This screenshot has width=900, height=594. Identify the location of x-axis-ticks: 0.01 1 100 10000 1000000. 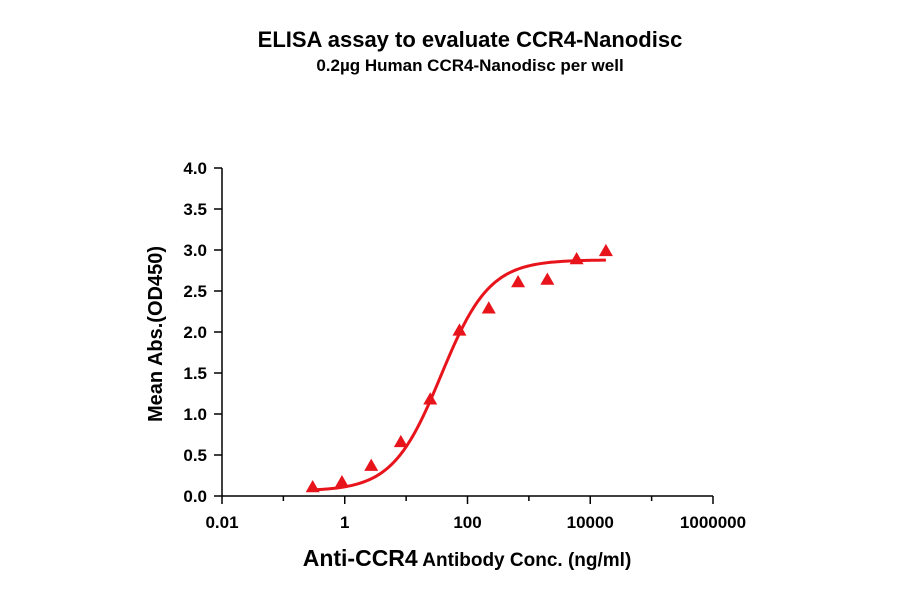
(475, 514).